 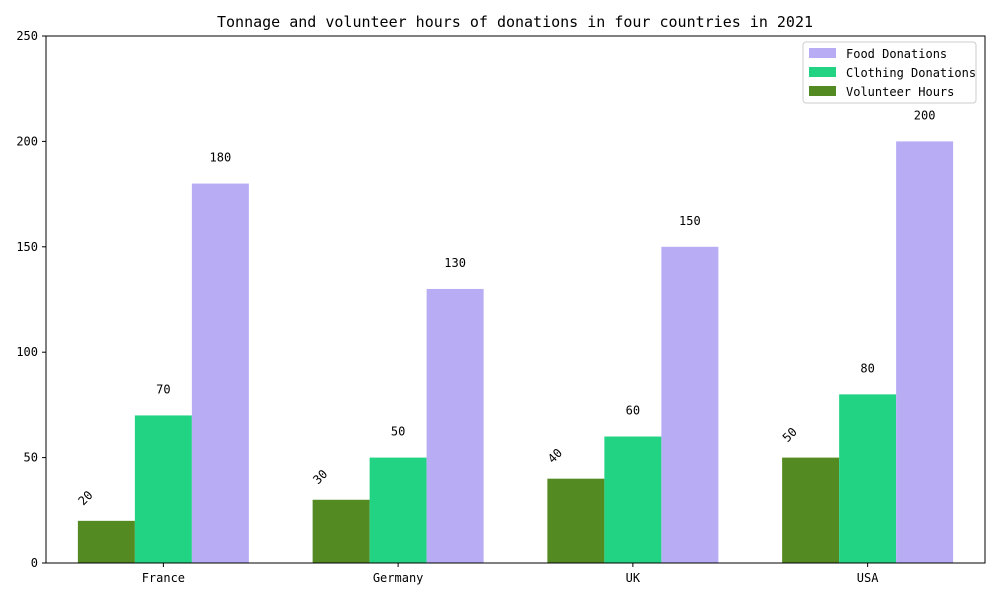 What do you see at coordinates (633, 411) in the screenshot?
I see `data-label: 60` at bounding box center [633, 411].